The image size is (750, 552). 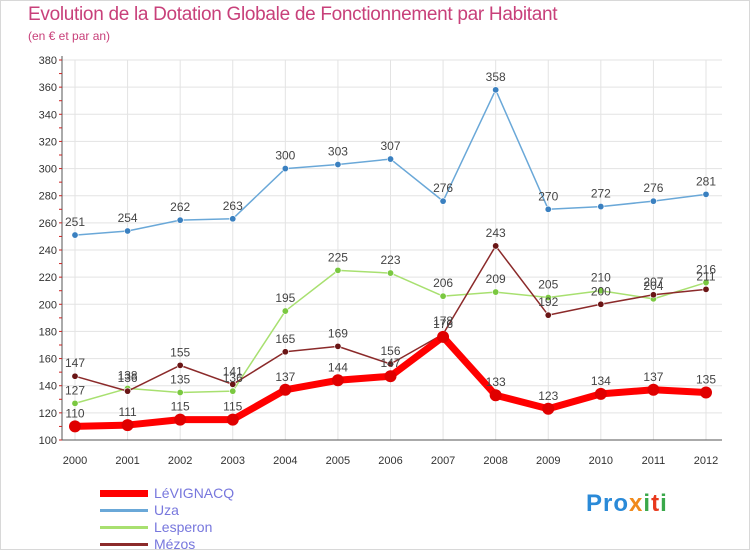 What do you see at coordinates (443, 461) in the screenshot?
I see `x-tick-label: 2007` at bounding box center [443, 461].